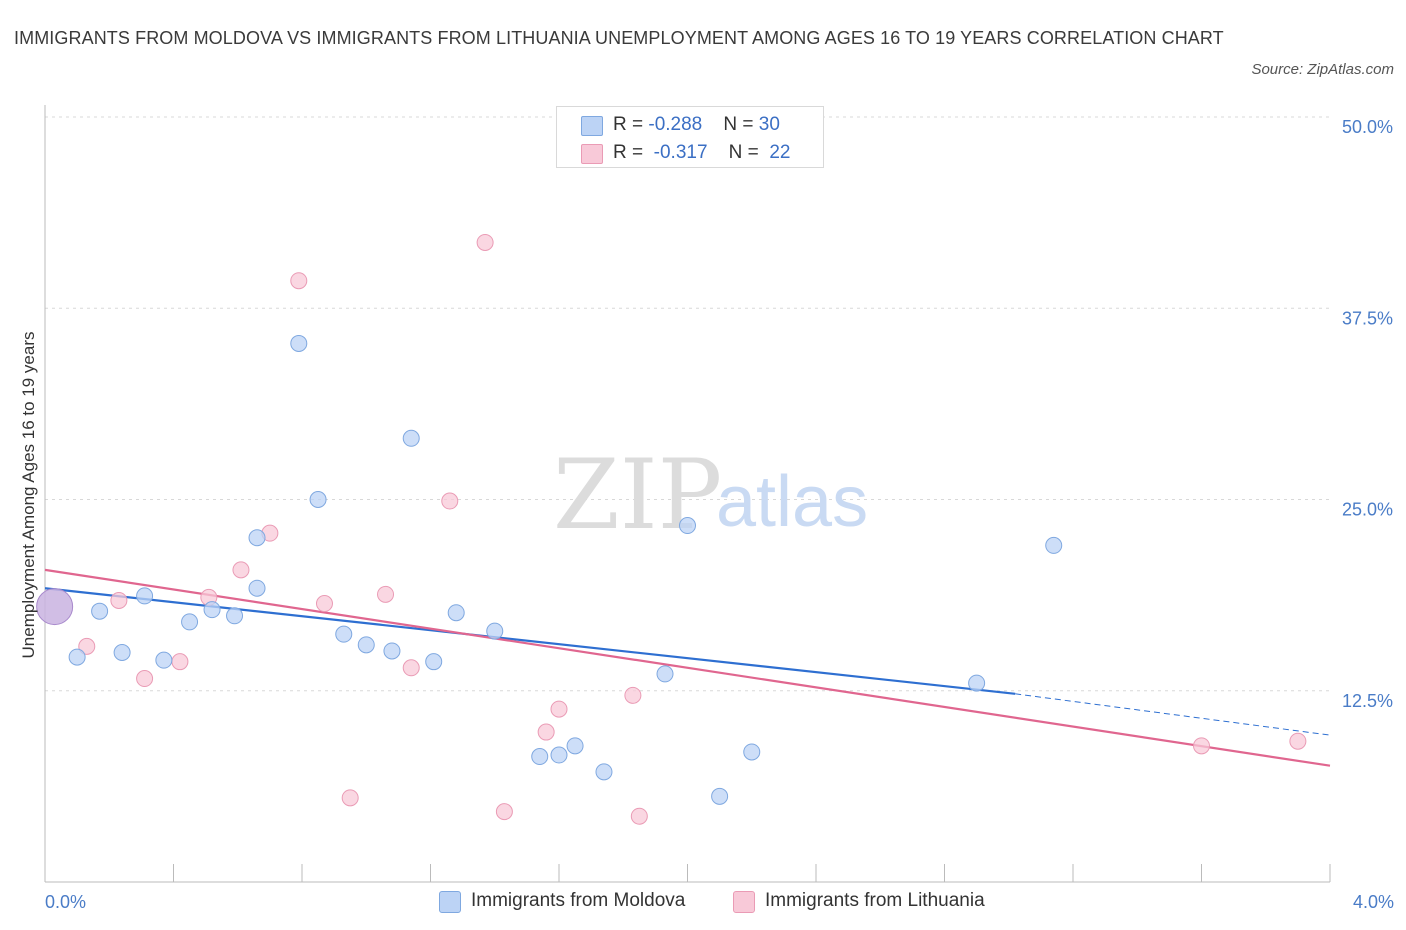 The image size is (1406, 930). What do you see at coordinates (1367, 701) in the screenshot?
I see `y-tick-label: 12.5%` at bounding box center [1367, 701].